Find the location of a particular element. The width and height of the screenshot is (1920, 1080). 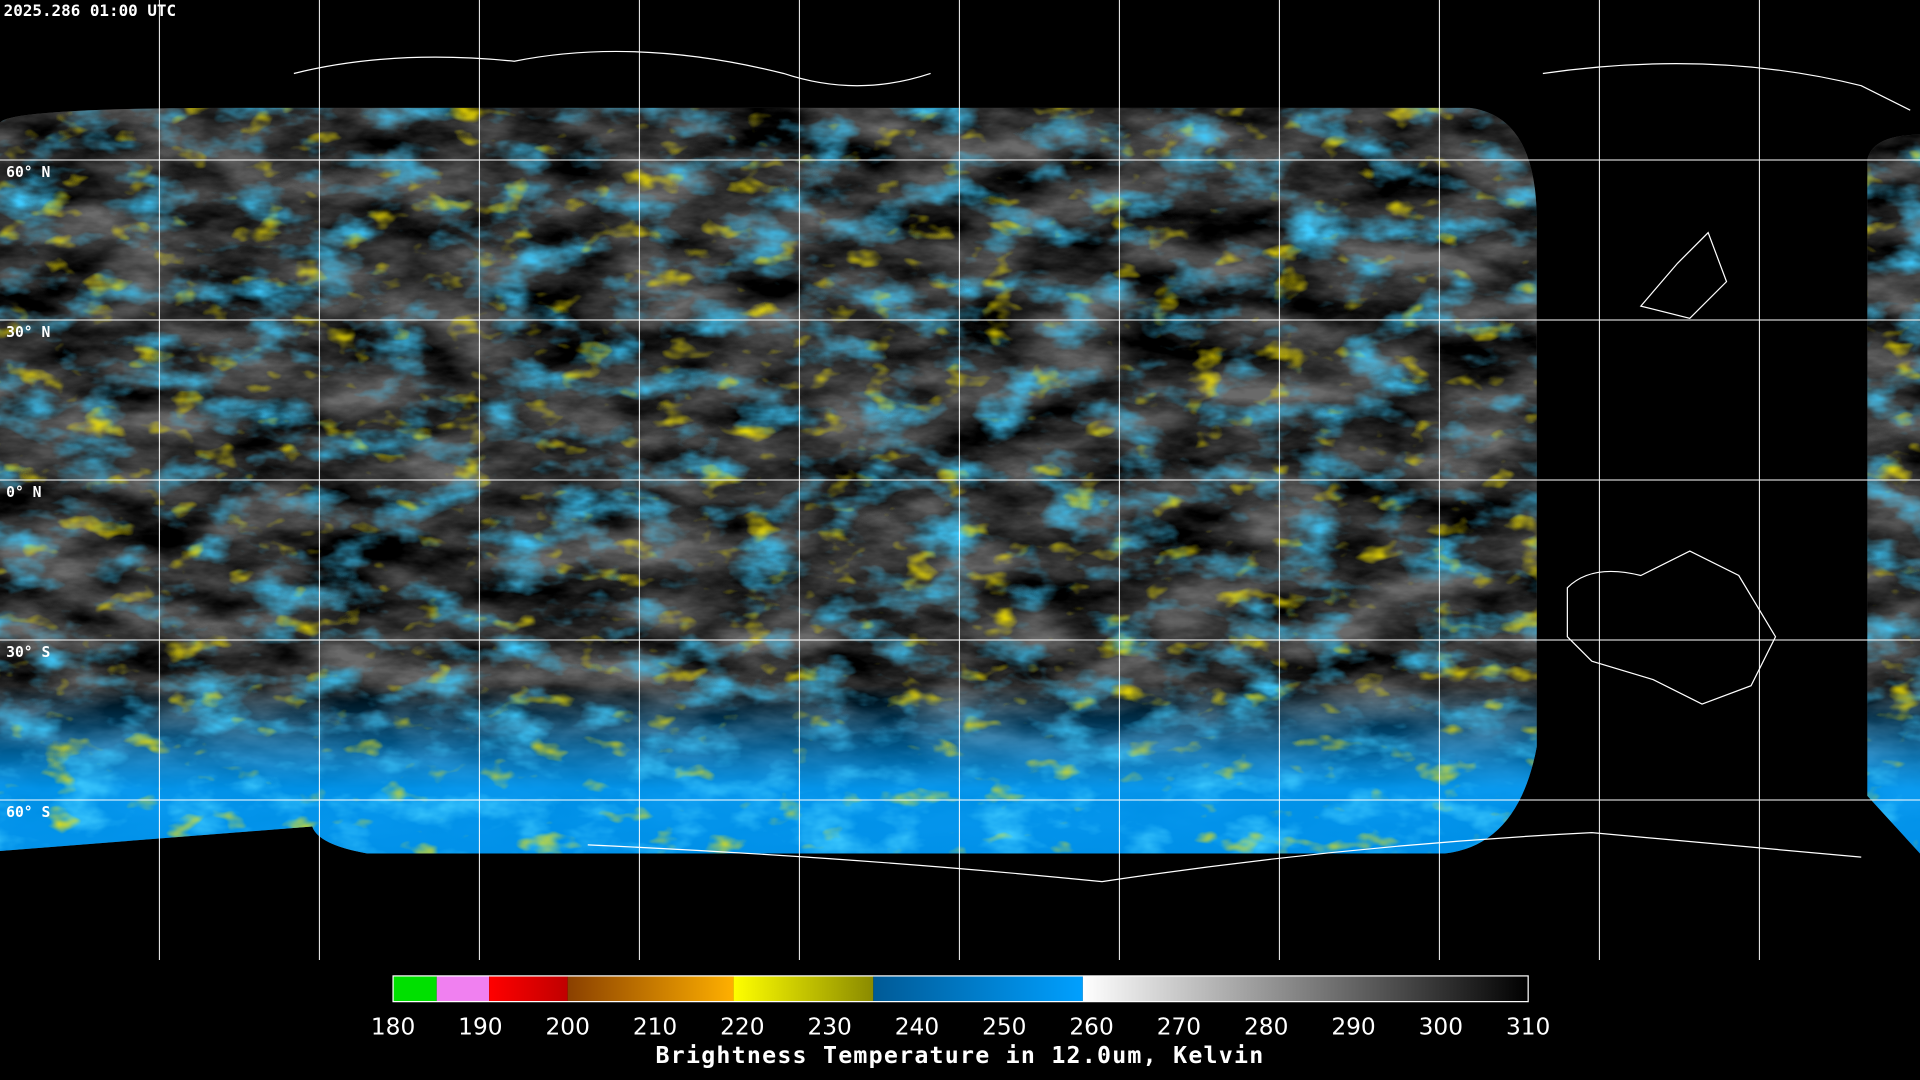

colorbar-tick-label: 280 is located at coordinates (1266, 1027).